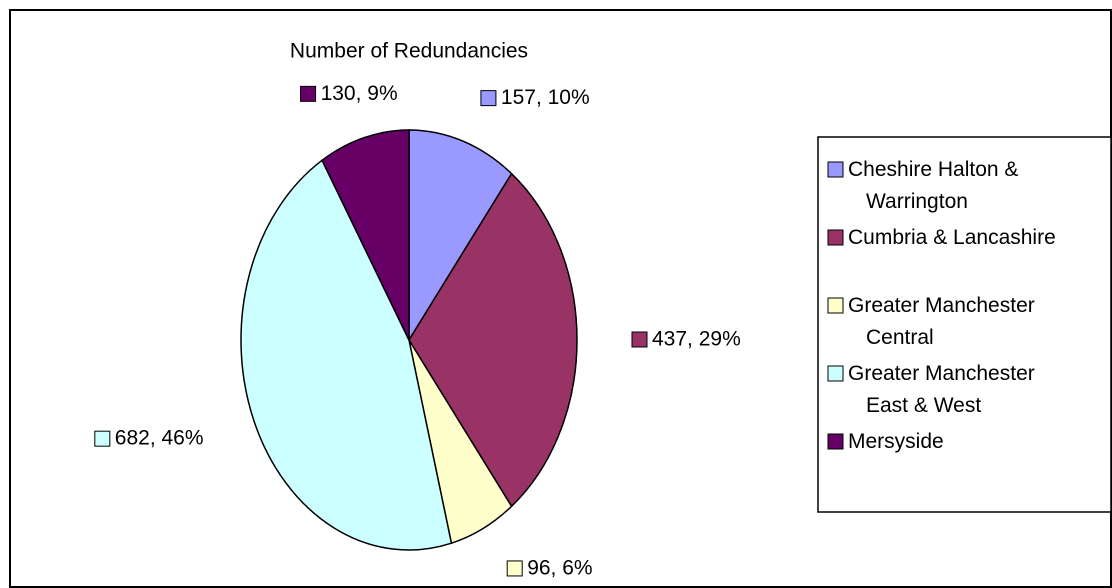 The height and width of the screenshot is (588, 1112). I want to click on data-label: 437, 29%, so click(696, 339).